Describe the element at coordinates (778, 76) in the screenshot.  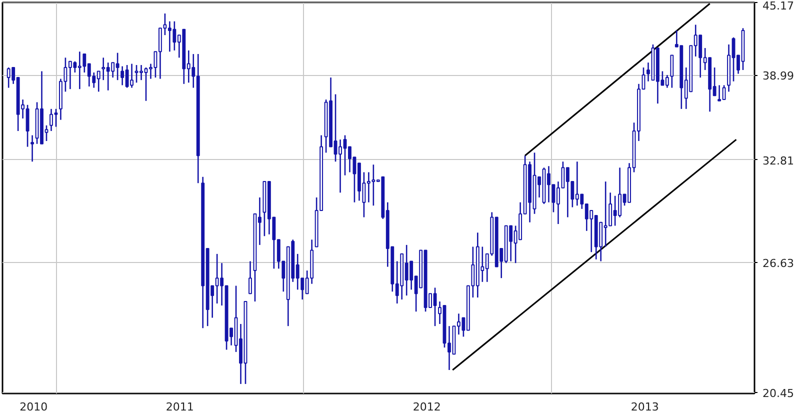
I see `y-tick-label: 38.99` at that location.